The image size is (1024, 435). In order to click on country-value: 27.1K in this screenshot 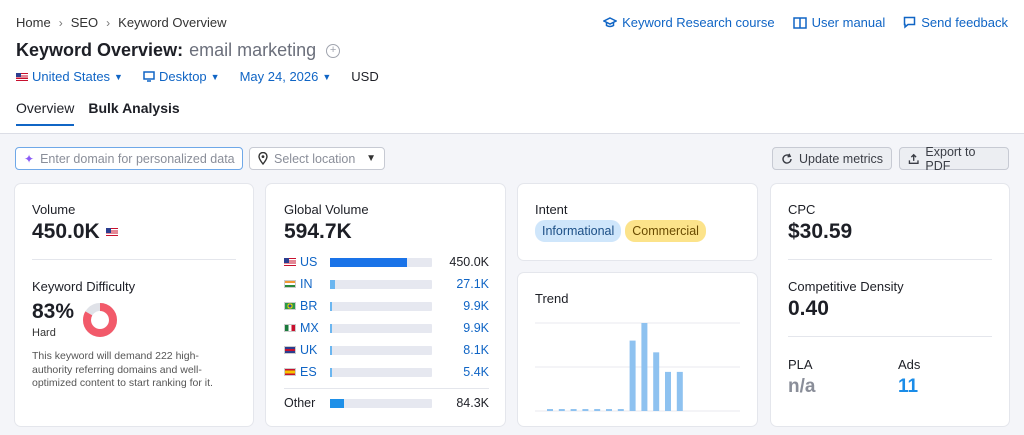, I will do `click(472, 284)`.